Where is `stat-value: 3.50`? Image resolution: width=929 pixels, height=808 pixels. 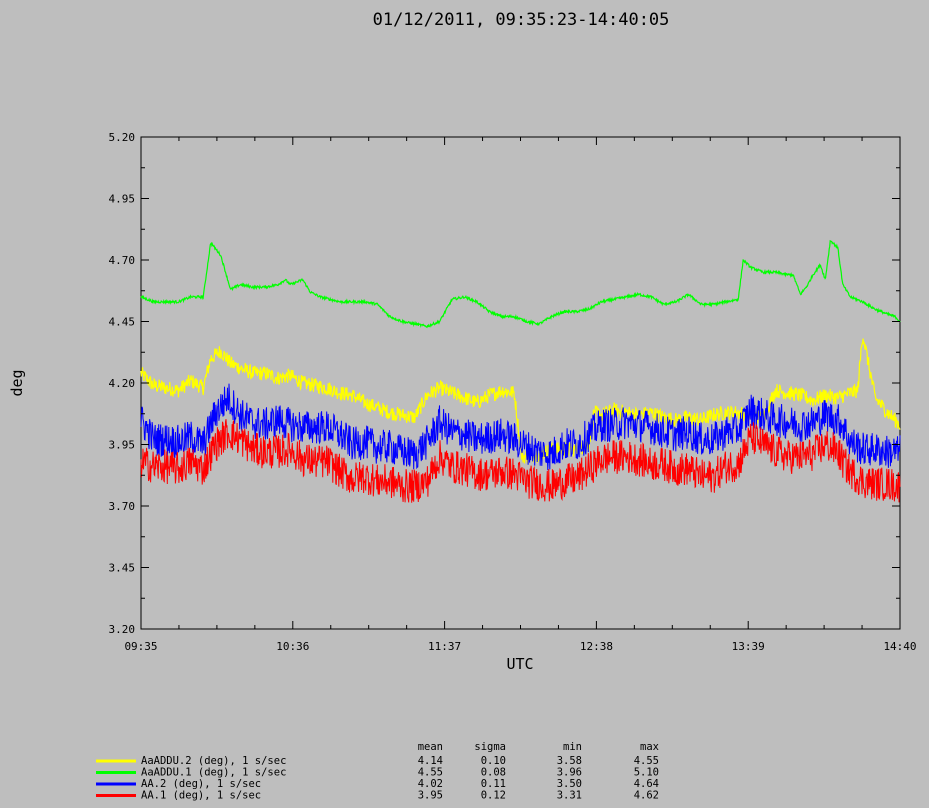
stat-value: 3.50 is located at coordinates (569, 784).